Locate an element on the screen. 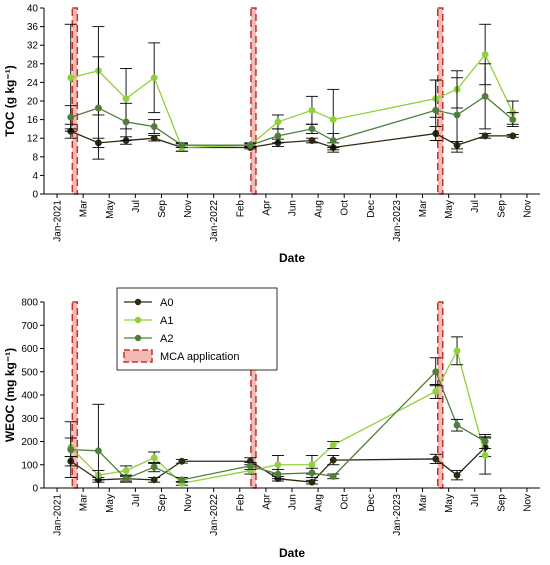 The height and width of the screenshot is (565, 550). y-tick-label: 24 is located at coordinates (33, 83).